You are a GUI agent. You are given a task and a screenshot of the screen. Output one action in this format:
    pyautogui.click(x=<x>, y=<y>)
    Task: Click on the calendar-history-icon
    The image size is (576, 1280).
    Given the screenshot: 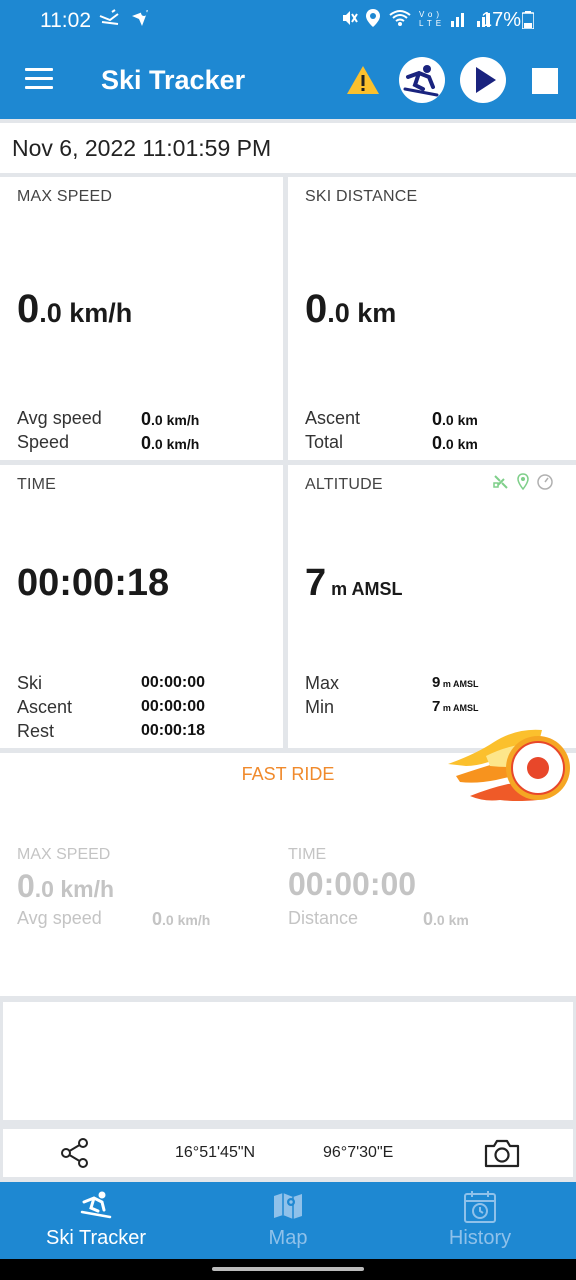 What is the action you would take?
    pyautogui.click(x=480, y=1207)
    